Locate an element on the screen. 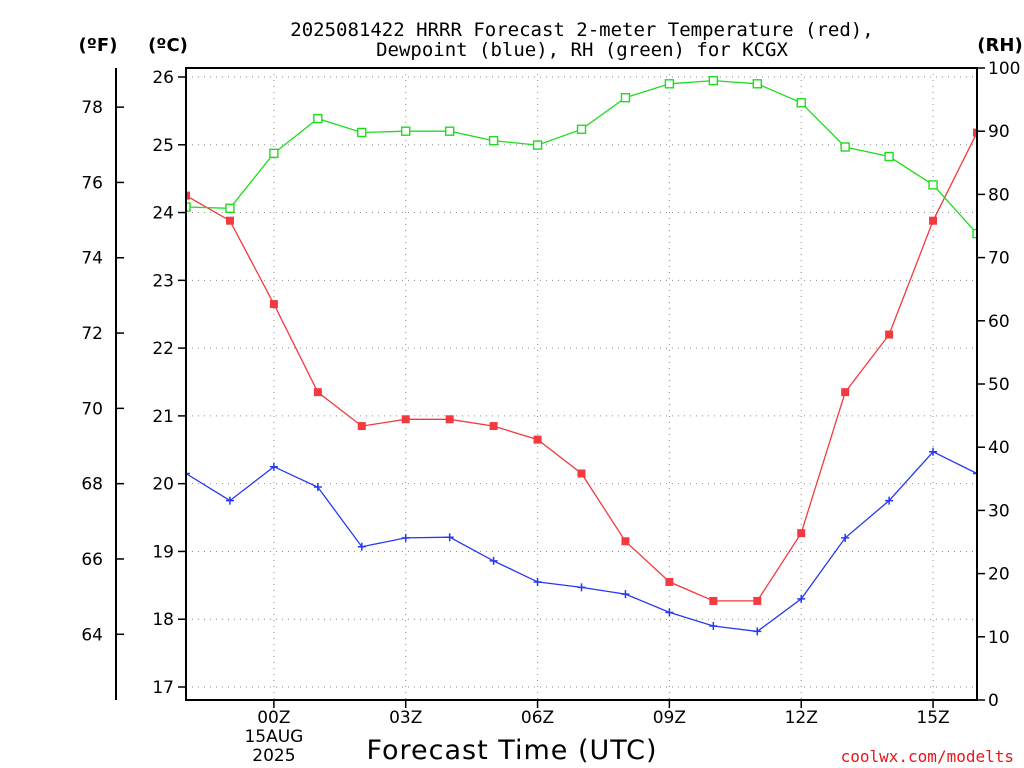  x-axis-label: Forecast Time (UTC) is located at coordinates (511, 750).